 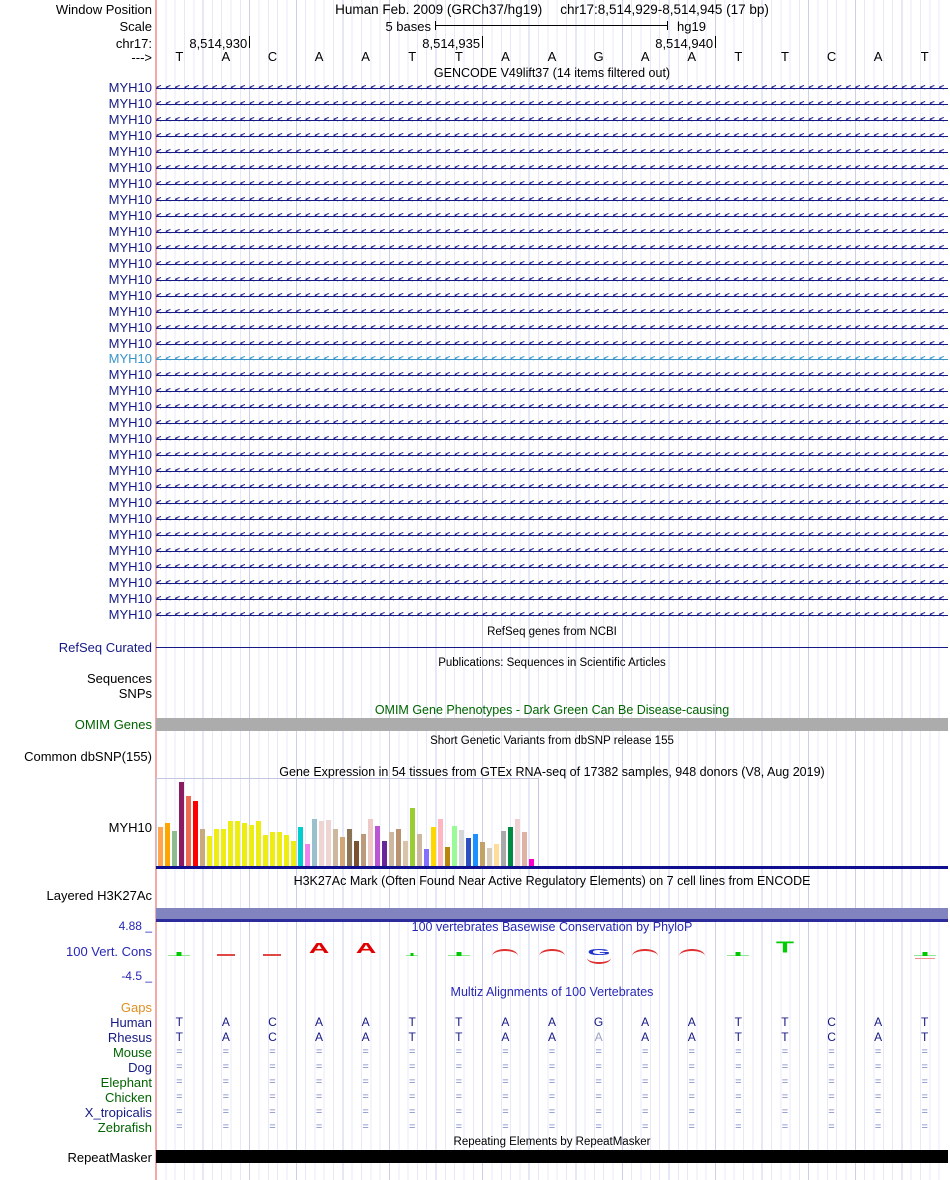 What do you see at coordinates (130, 827) in the screenshot?
I see `gtex-gene-label: MYH10` at bounding box center [130, 827].